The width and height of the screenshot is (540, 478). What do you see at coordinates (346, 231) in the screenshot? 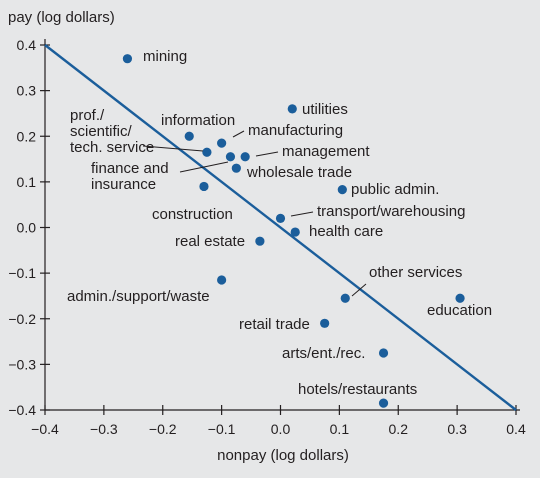
I see `point-label: health care` at bounding box center [346, 231].